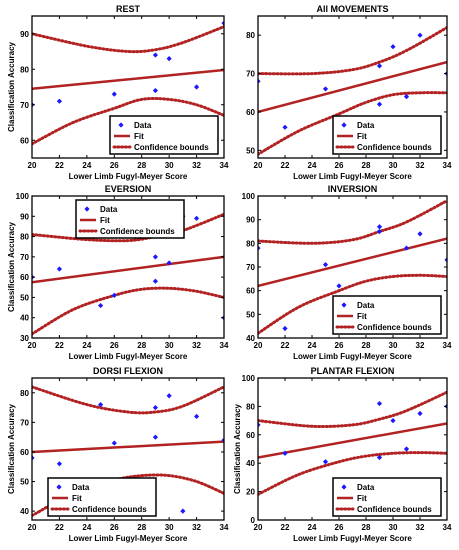 The width and height of the screenshot is (459, 550). I want to click on panel-title: PLANTAR FLEXION, so click(353, 371).